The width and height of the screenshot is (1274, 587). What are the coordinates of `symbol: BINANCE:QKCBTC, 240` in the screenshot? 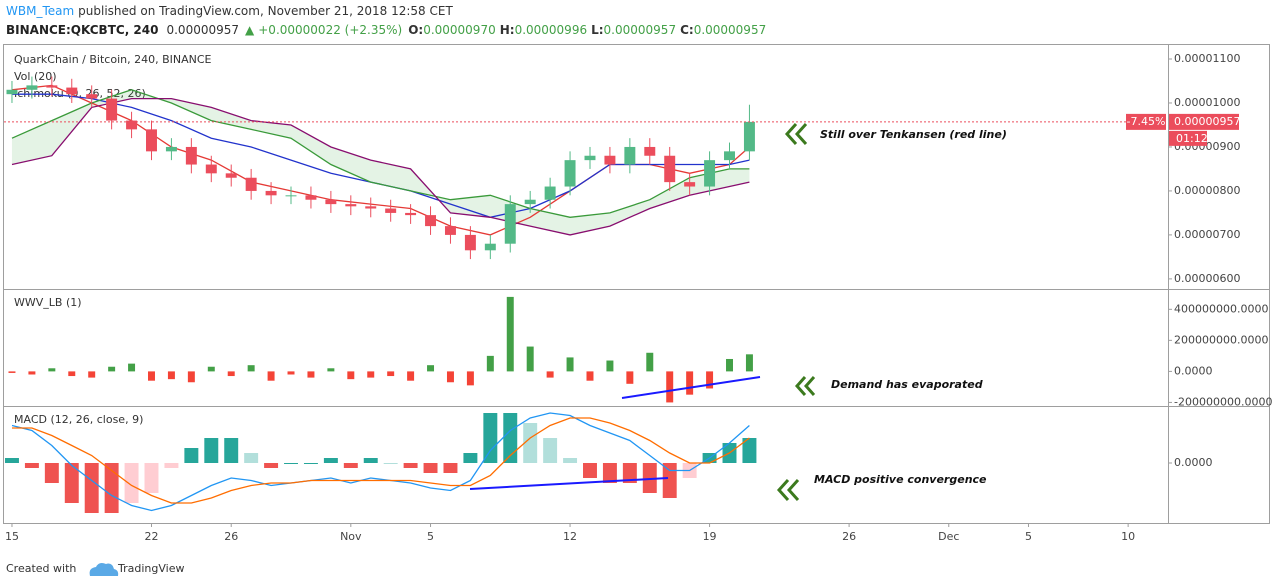 It's located at (82, 30).